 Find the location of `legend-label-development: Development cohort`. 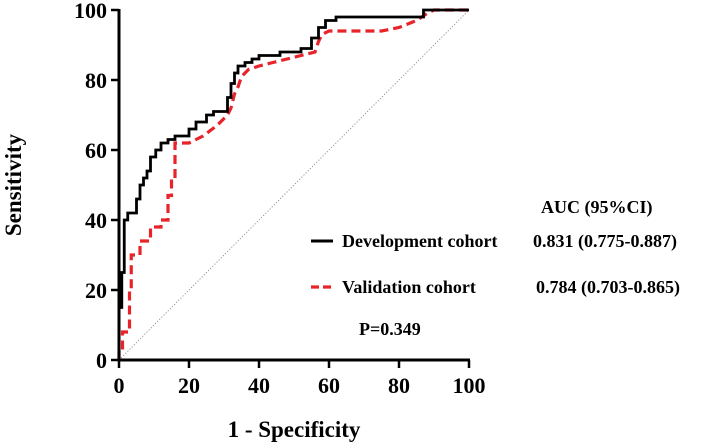

legend-label-development: Development cohort is located at coordinates (419, 241).